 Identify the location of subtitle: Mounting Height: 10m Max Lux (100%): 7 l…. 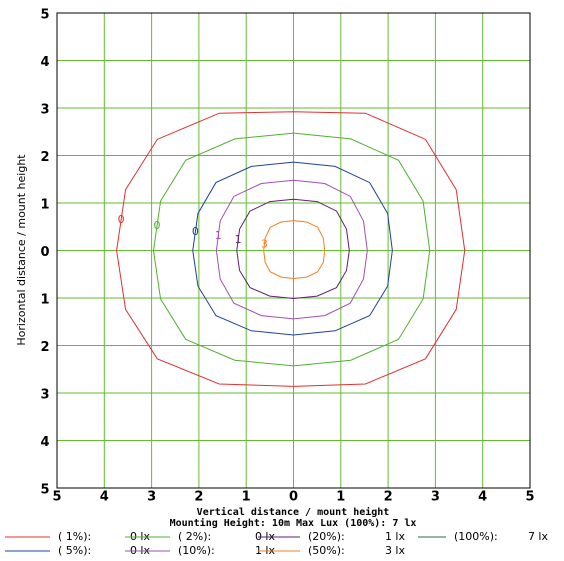
(293, 523).